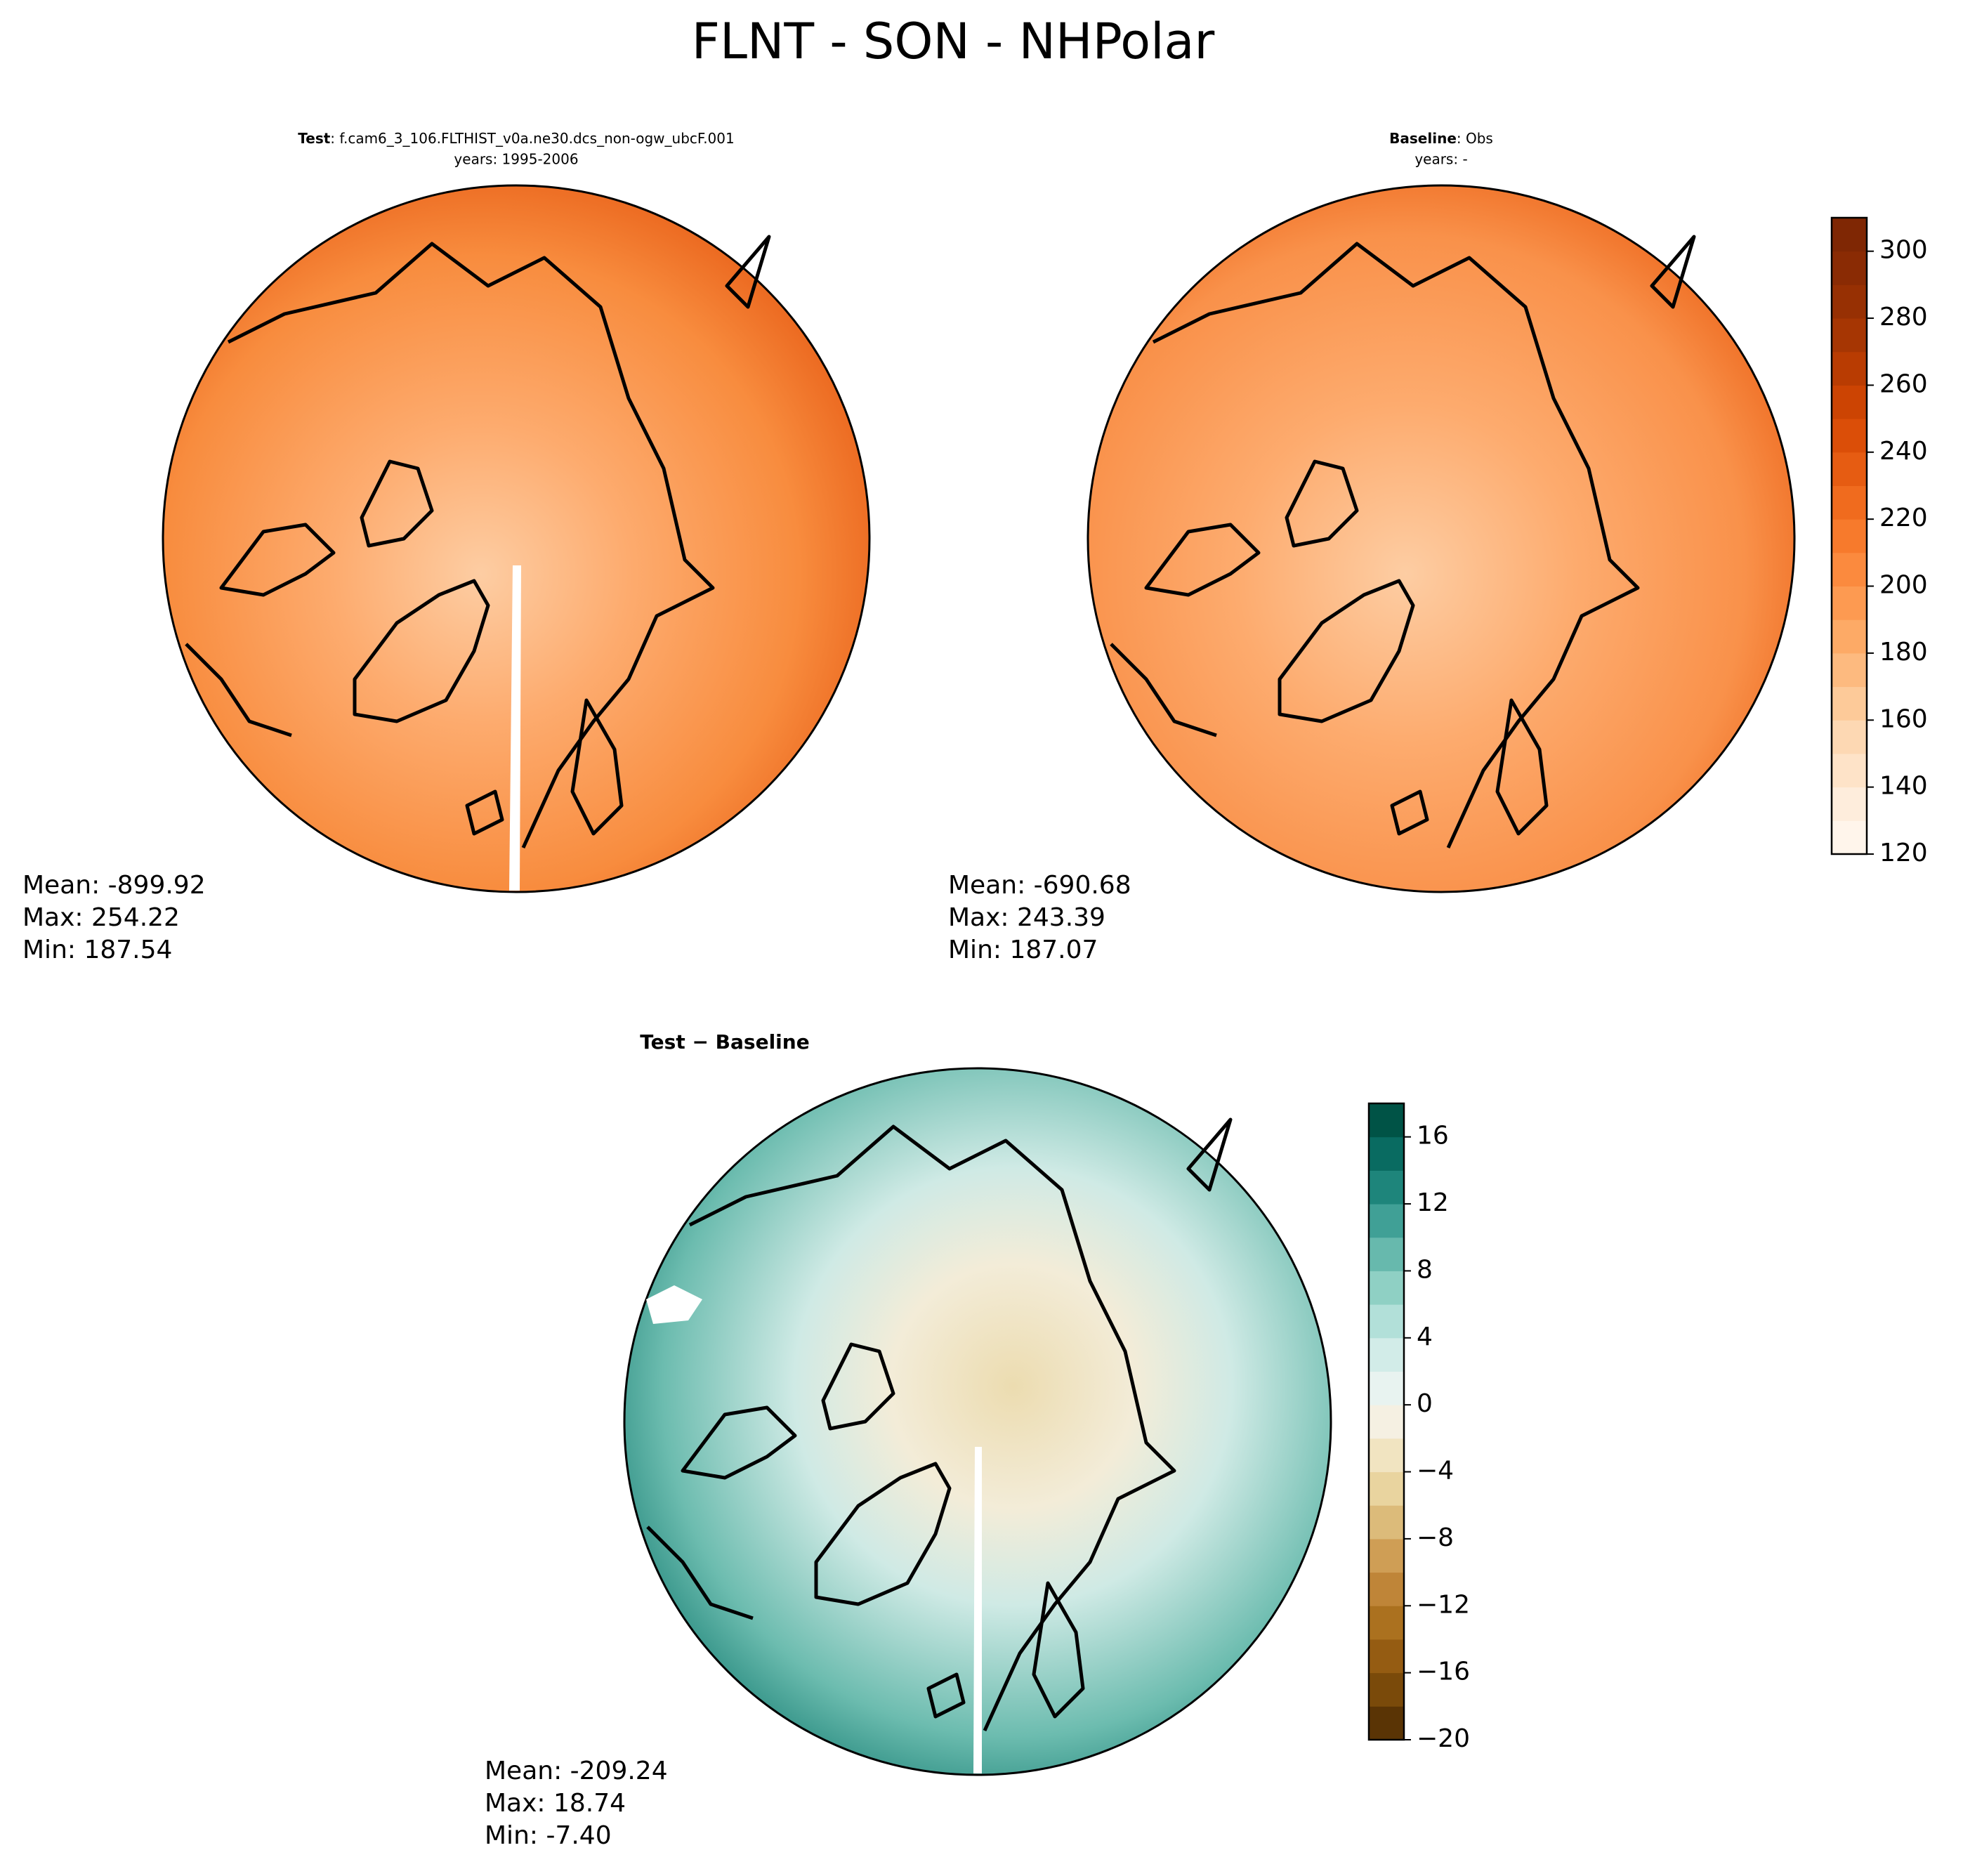 Image resolution: width=1963 pixels, height=1876 pixels. I want to click on panel-title-rest: : Obs, so click(1475, 138).